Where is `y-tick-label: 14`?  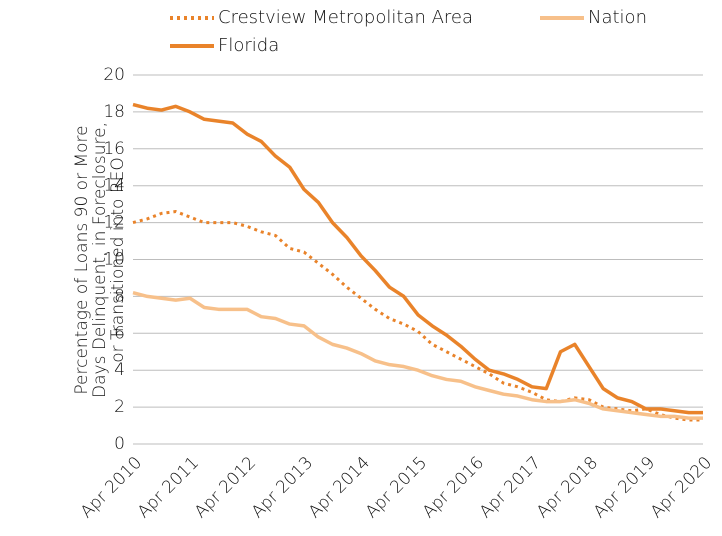
y-tick-label: 14 is located at coordinates (114, 186).